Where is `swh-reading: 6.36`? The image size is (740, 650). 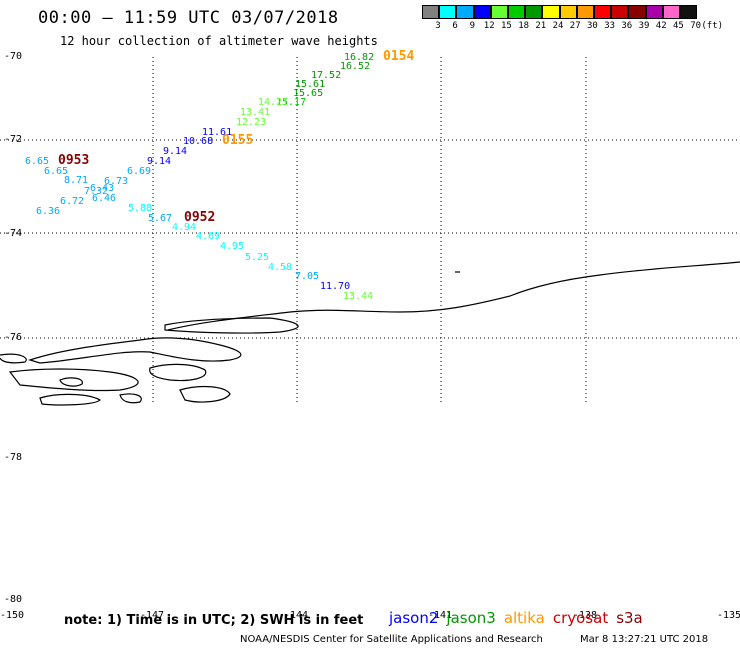 swh-reading: 6.36 is located at coordinates (48, 211).